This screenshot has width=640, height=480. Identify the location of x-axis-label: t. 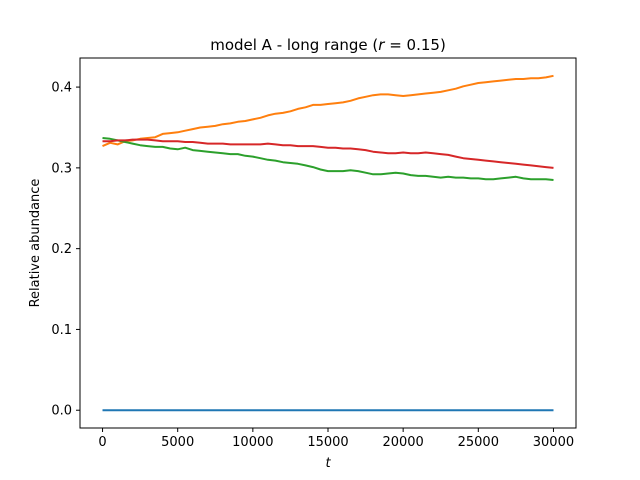
(328, 463).